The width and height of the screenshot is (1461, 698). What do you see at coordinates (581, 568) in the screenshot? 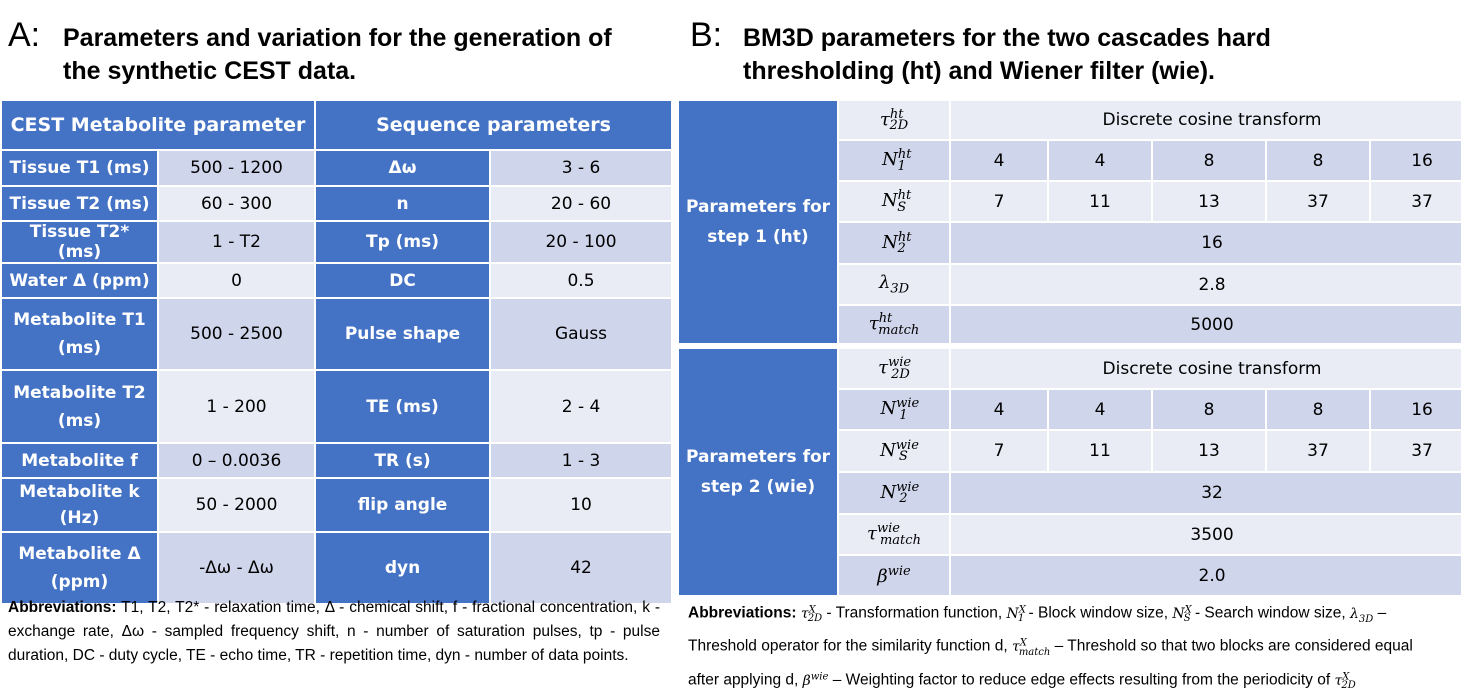
I see `seq-value: 42` at bounding box center [581, 568].